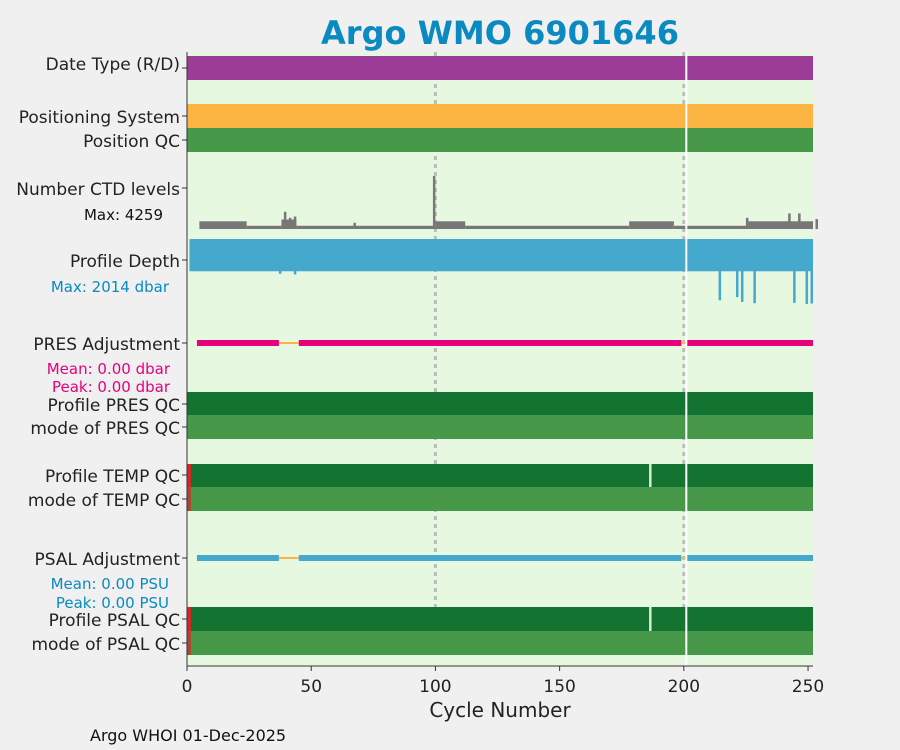 Image resolution: width=900 pixels, height=750 pixels. I want to click on footer-text: Argo WHOI 01-Dec-2025, so click(188, 735).